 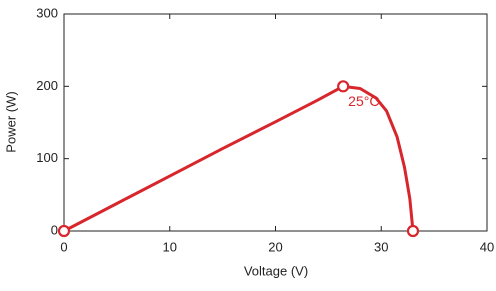 I want to click on y-tick-label: 0, so click(x=54, y=229).